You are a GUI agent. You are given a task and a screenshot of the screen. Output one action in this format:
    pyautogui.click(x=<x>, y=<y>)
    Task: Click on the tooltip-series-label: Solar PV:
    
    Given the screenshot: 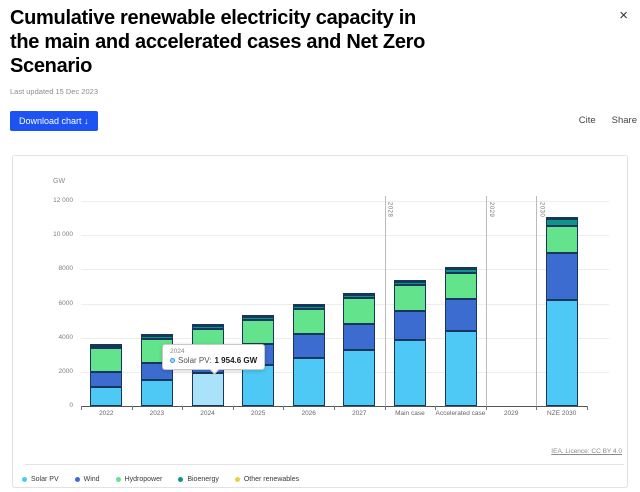 What is the action you would take?
    pyautogui.click(x=195, y=360)
    